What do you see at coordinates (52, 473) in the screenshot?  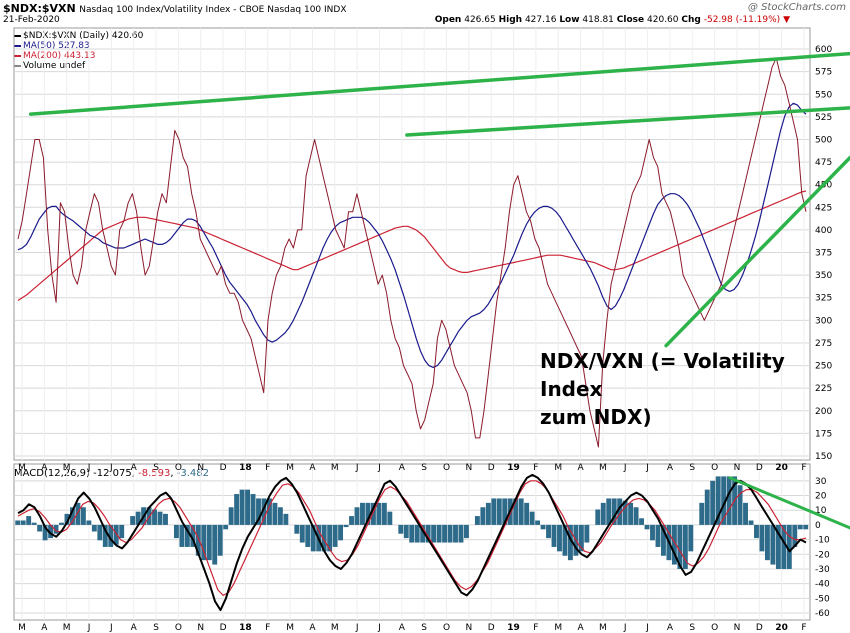 I see `macd-label: MACD(12,26,9)` at bounding box center [52, 473].